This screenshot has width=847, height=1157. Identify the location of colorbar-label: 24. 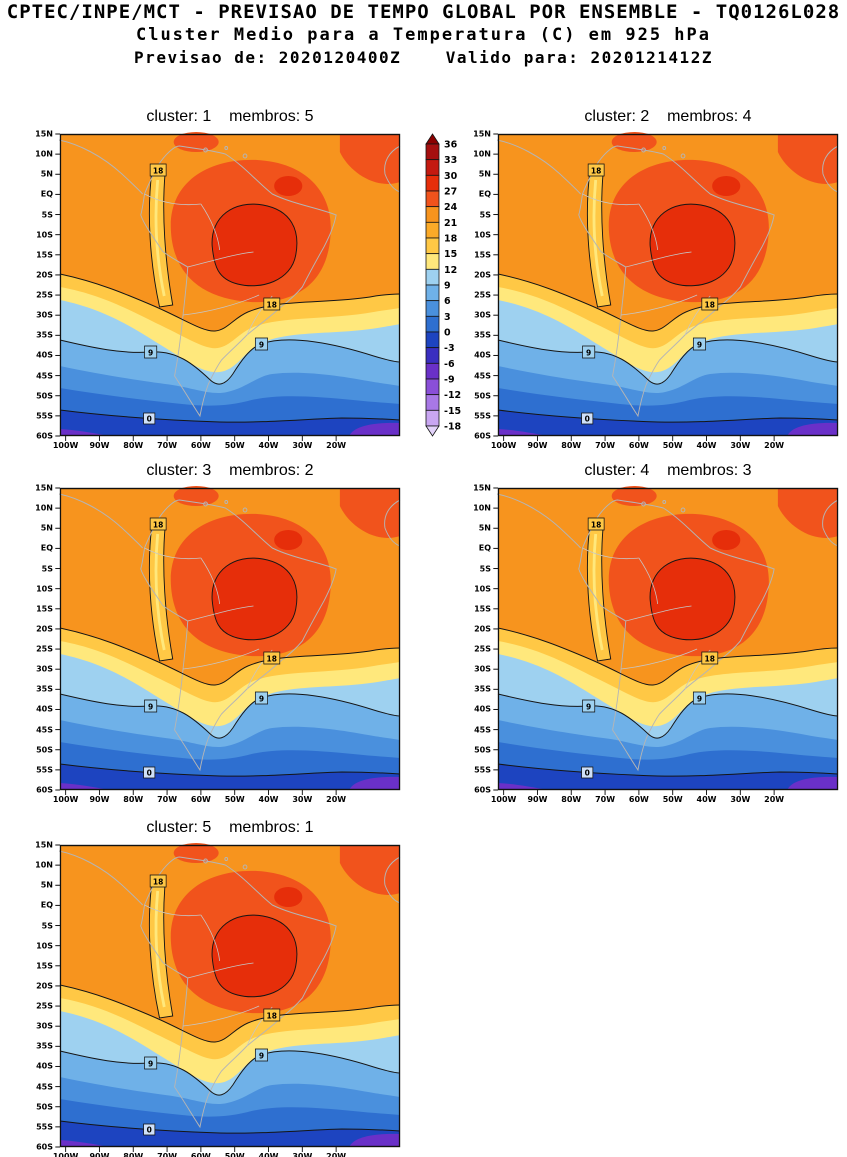
(451, 207).